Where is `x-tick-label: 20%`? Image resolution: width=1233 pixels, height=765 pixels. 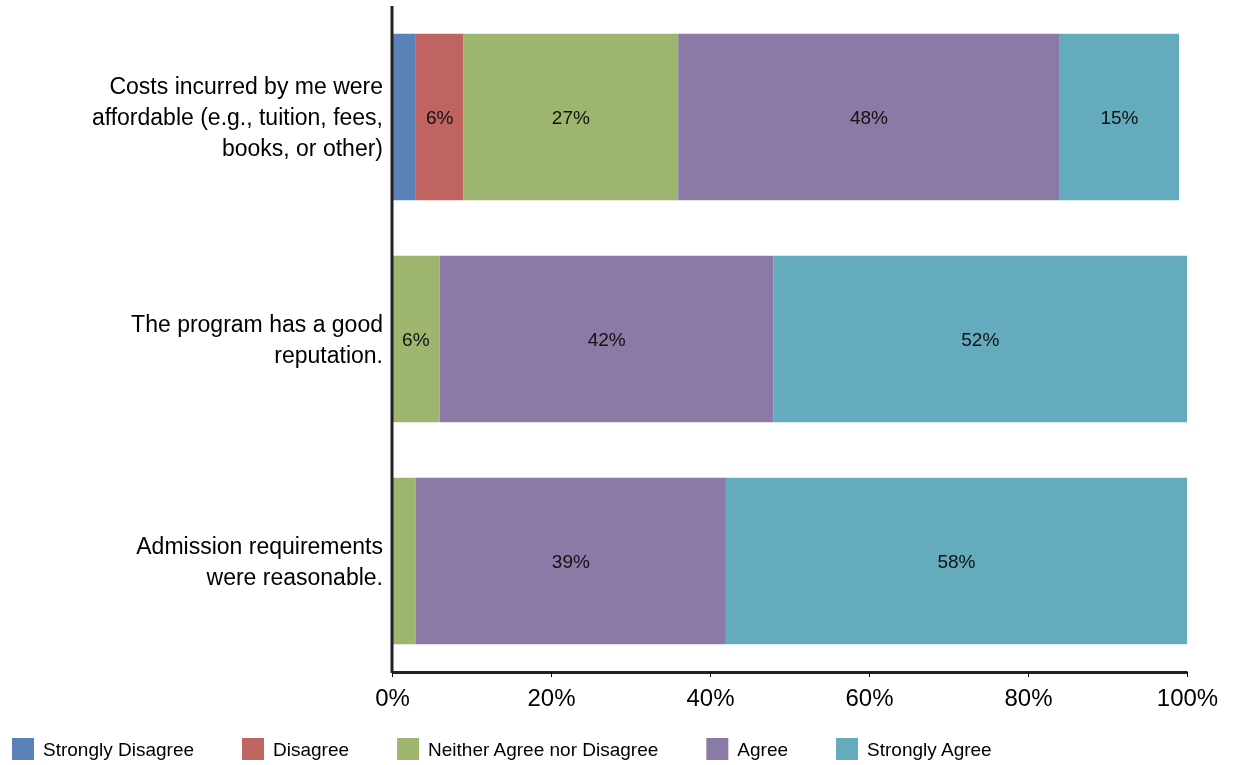 x-tick-label: 20% is located at coordinates (551, 698).